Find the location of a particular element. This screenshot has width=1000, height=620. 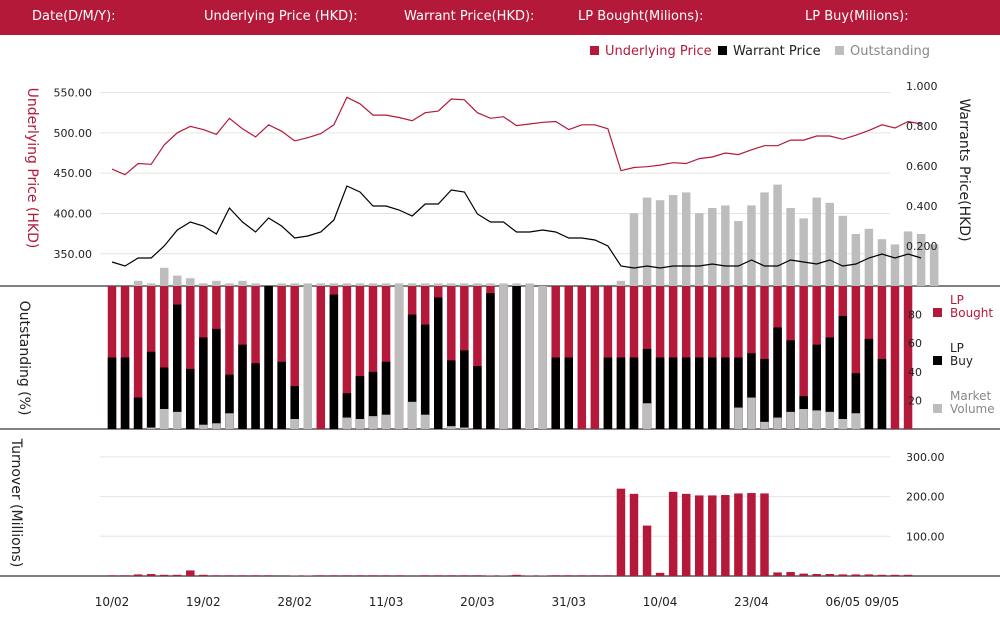

y-axis-mid-title: Outstanding (%) is located at coordinates (24, 358).